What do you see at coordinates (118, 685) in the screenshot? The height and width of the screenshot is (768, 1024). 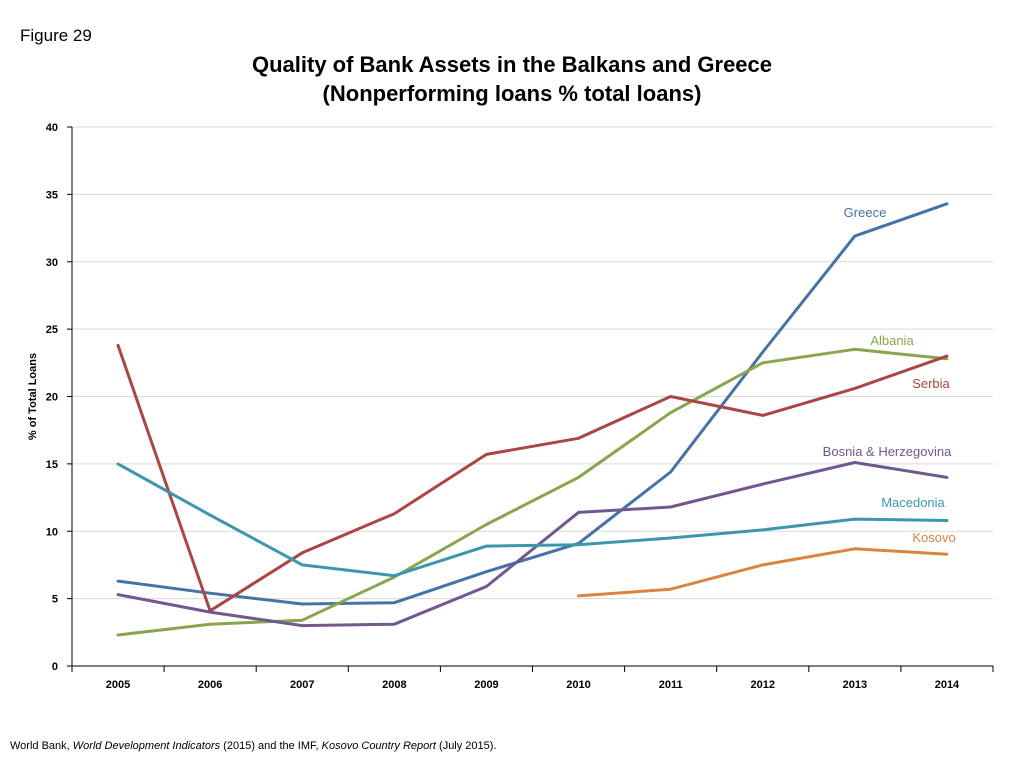 I see `x-tick-label: 2005` at bounding box center [118, 685].